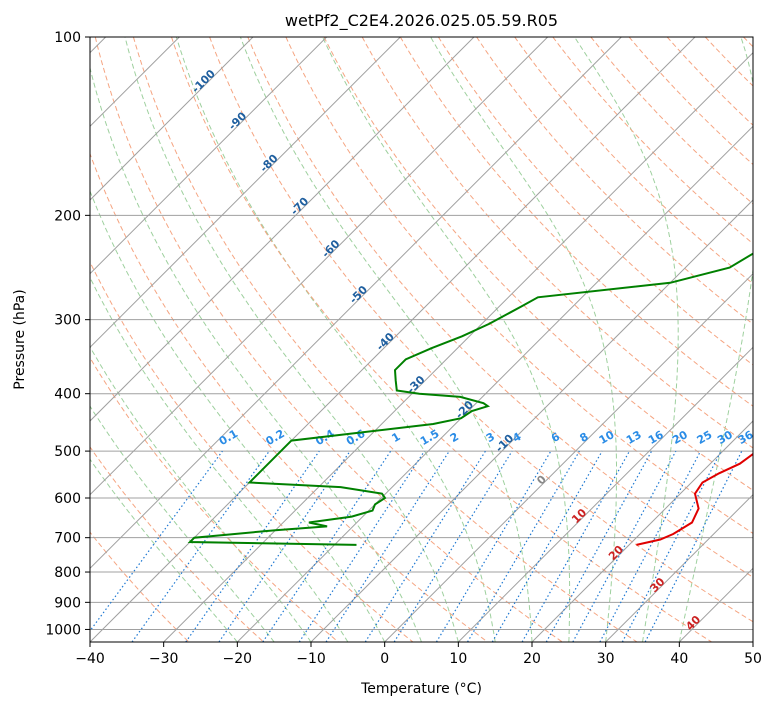 Image resolution: width=775 pixels, height=708 pixels. I want to click on x-tick-label: 40, so click(679, 659).